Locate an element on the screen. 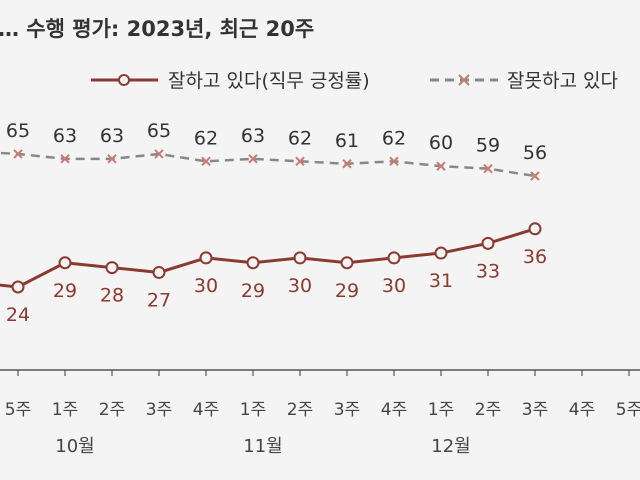 Image resolution: width=640 pixels, height=480 pixels. legend-item-positive: 잘하고 있다(직무 긍정률) is located at coordinates (230, 81).